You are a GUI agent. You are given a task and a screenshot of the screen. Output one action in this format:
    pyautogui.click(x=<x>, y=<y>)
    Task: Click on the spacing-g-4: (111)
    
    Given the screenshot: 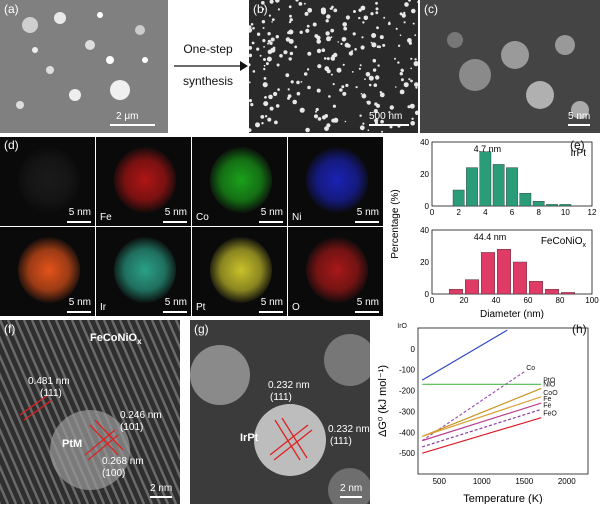 What is the action you would take?
    pyautogui.click(x=341, y=441)
    